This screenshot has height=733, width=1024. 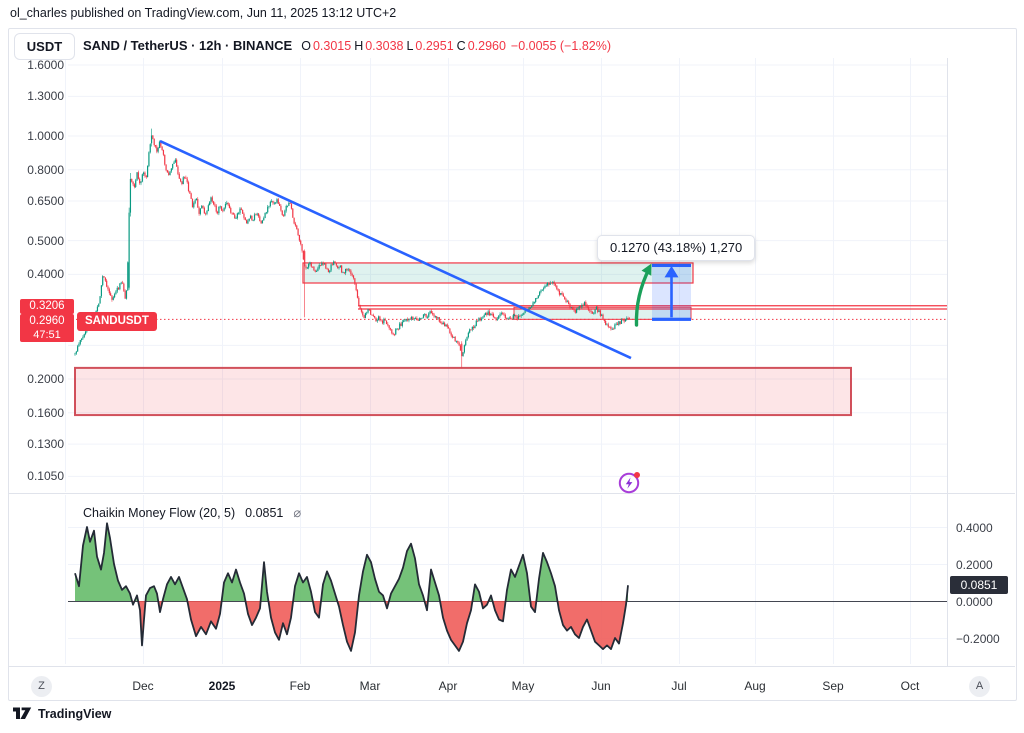 What do you see at coordinates (833, 686) in the screenshot?
I see `time-axis-label: Sep` at bounding box center [833, 686].